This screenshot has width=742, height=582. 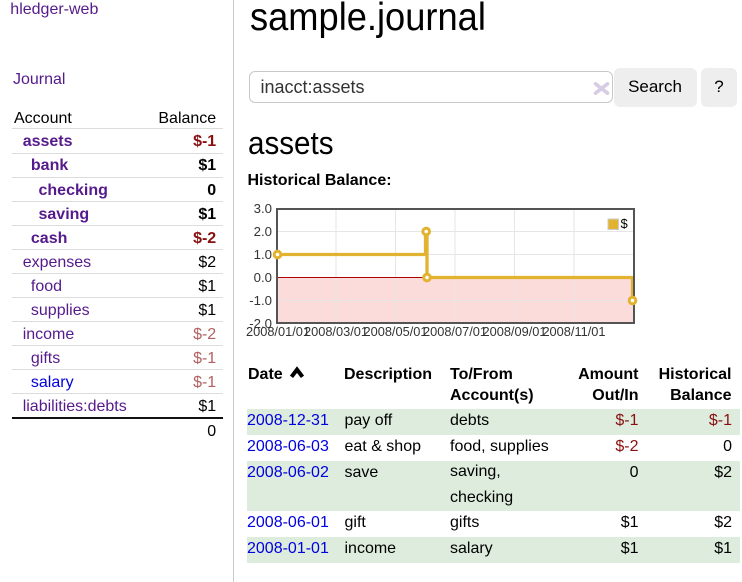 I want to click on svg-text: 0.0, so click(x=263, y=277).